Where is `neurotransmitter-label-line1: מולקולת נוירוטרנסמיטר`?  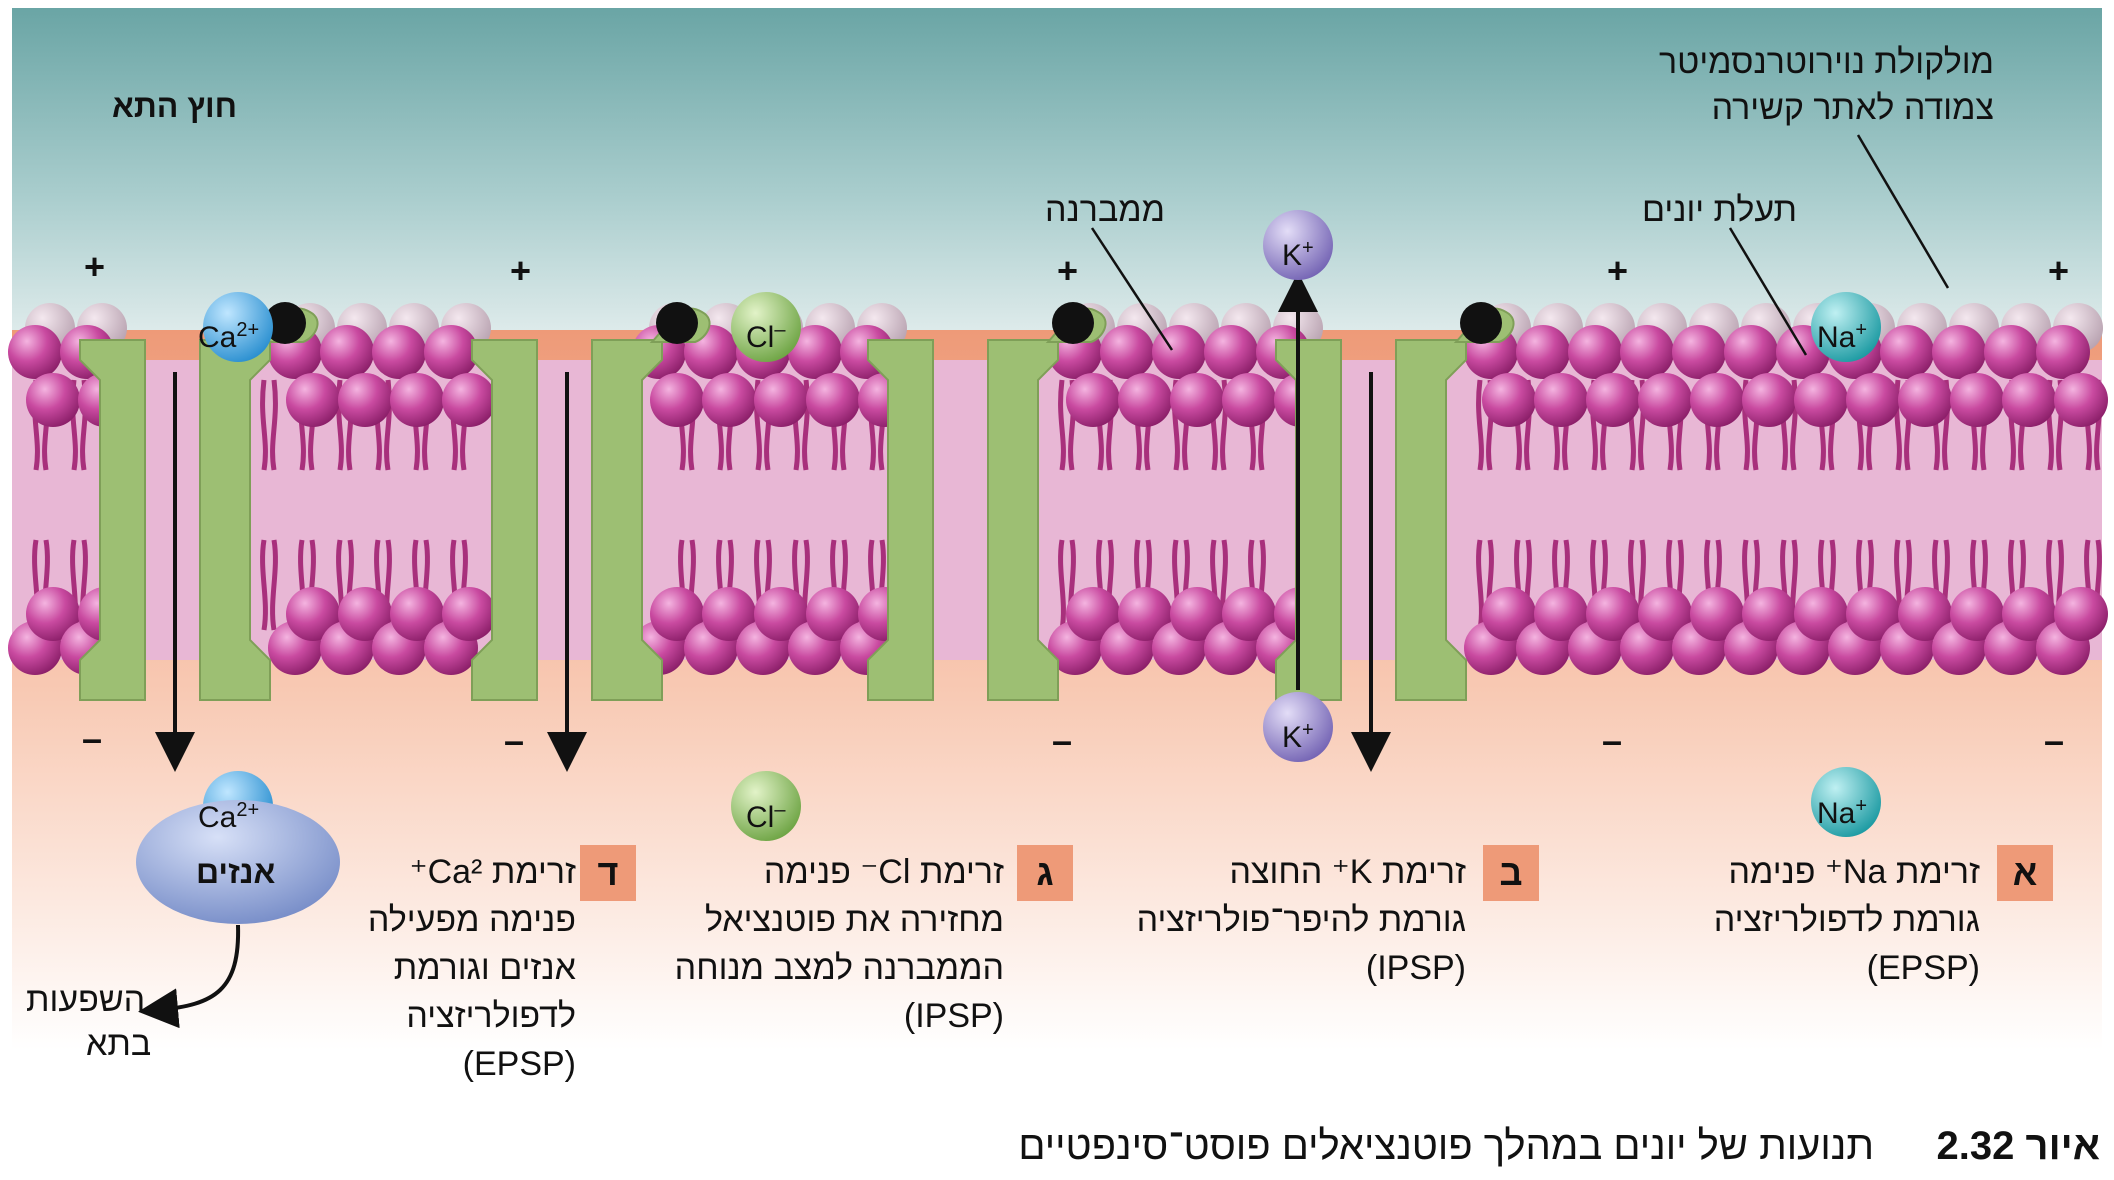
neurotransmitter-label-line1: מולקולת נוירוטרנסמיטר is located at coordinates (1826, 62).